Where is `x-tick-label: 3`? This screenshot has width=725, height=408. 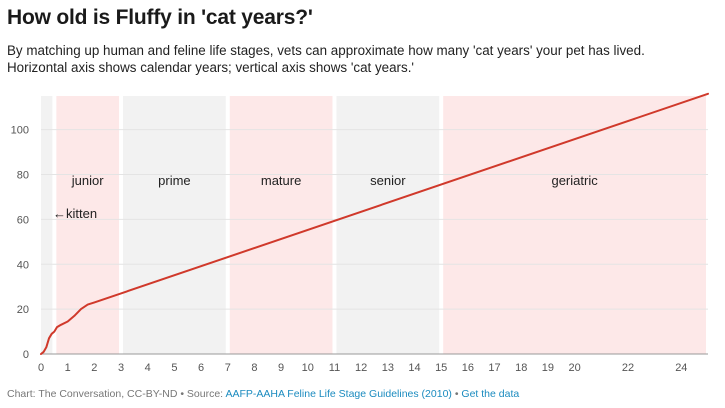 x-tick-label: 3 is located at coordinates (121, 368).